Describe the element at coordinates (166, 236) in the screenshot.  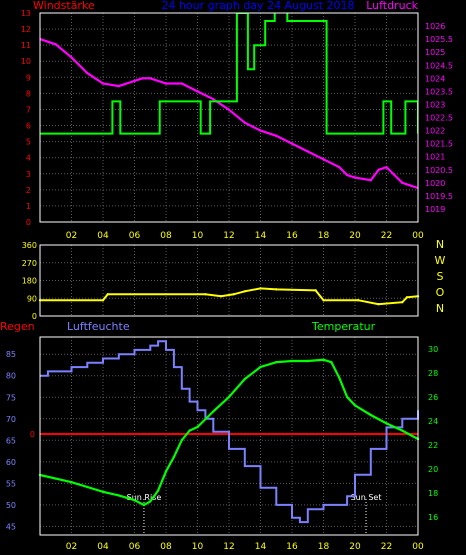
I see `x-tick-label: 08` at that location.